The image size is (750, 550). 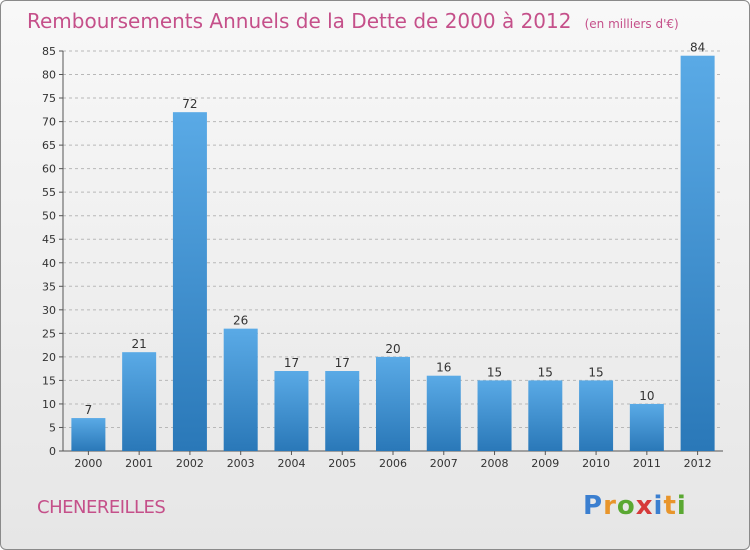 I want to click on x-tick-label: 2009, so click(x=545, y=463).